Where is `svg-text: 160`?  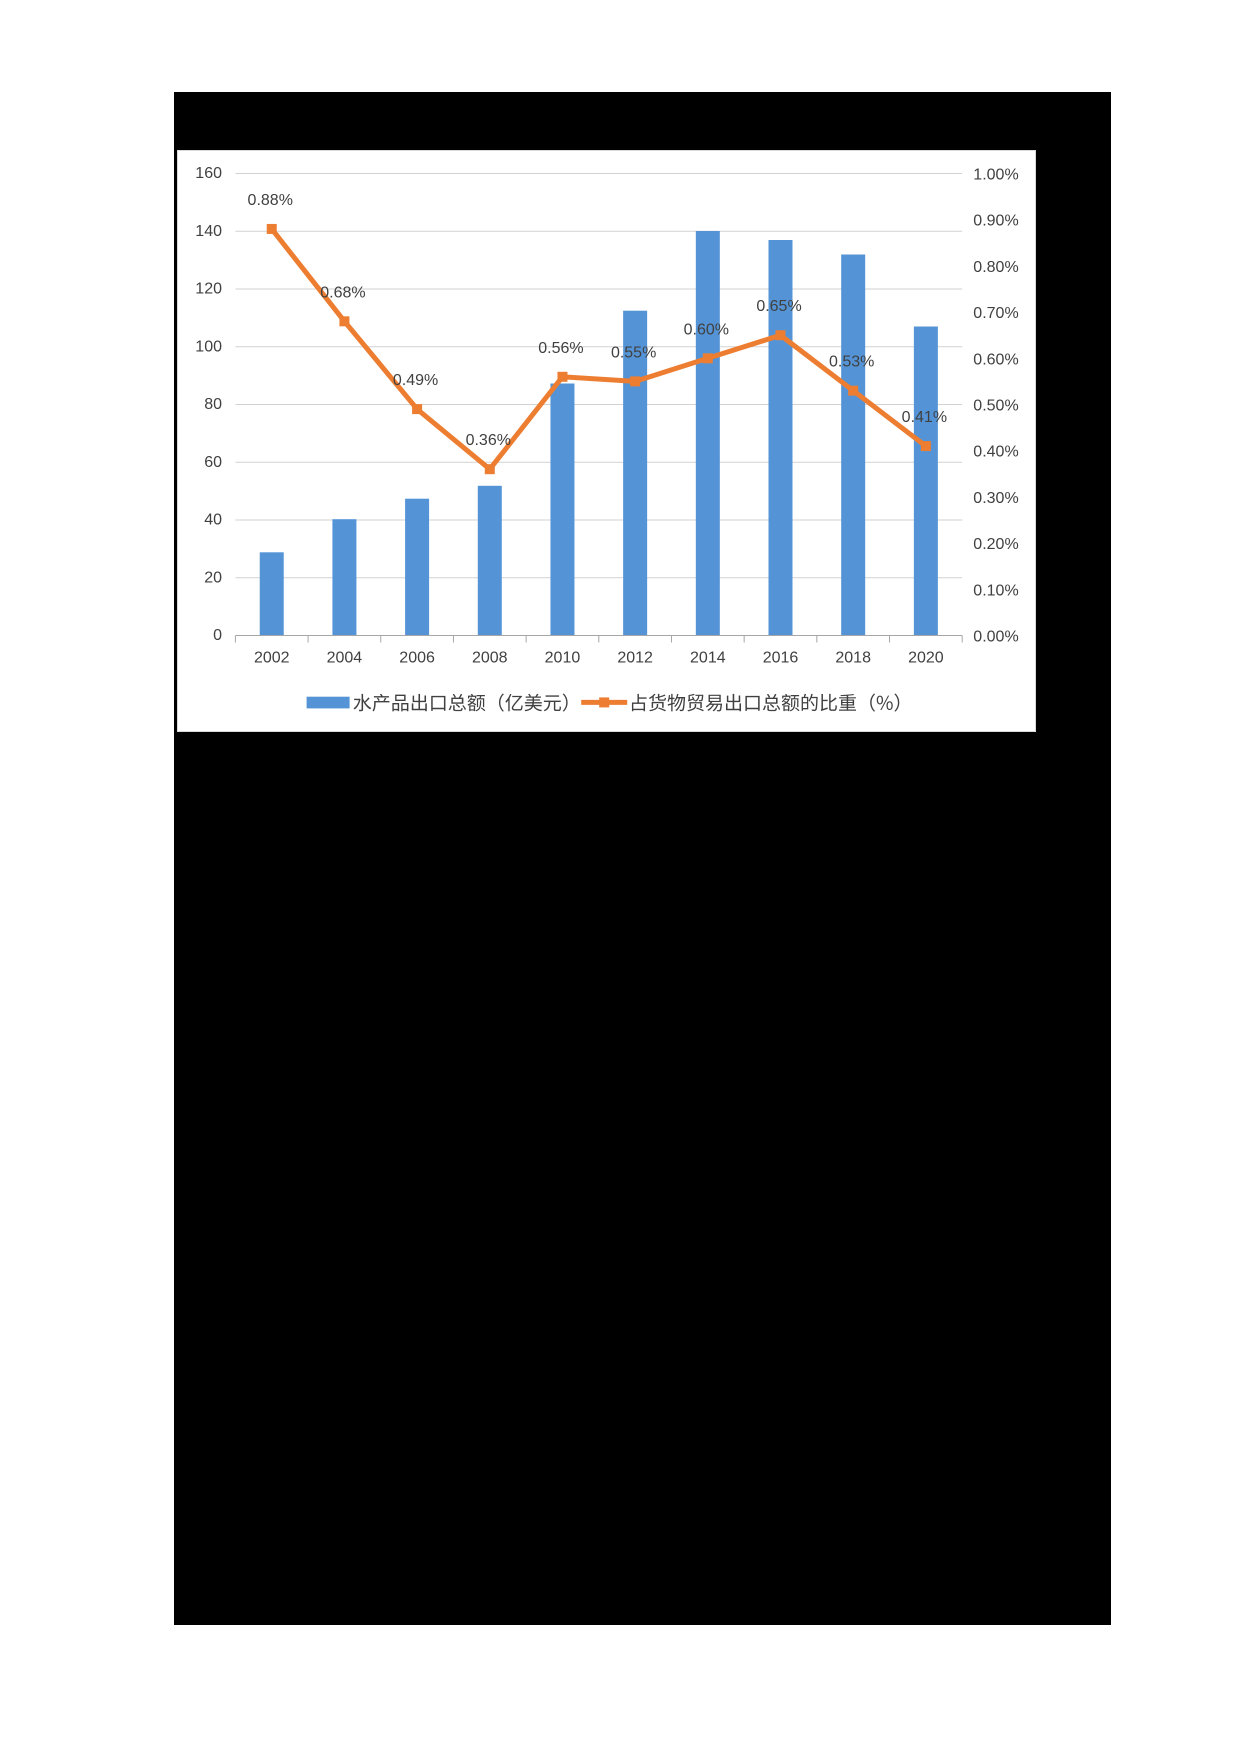
svg-text: 160 is located at coordinates (208, 173).